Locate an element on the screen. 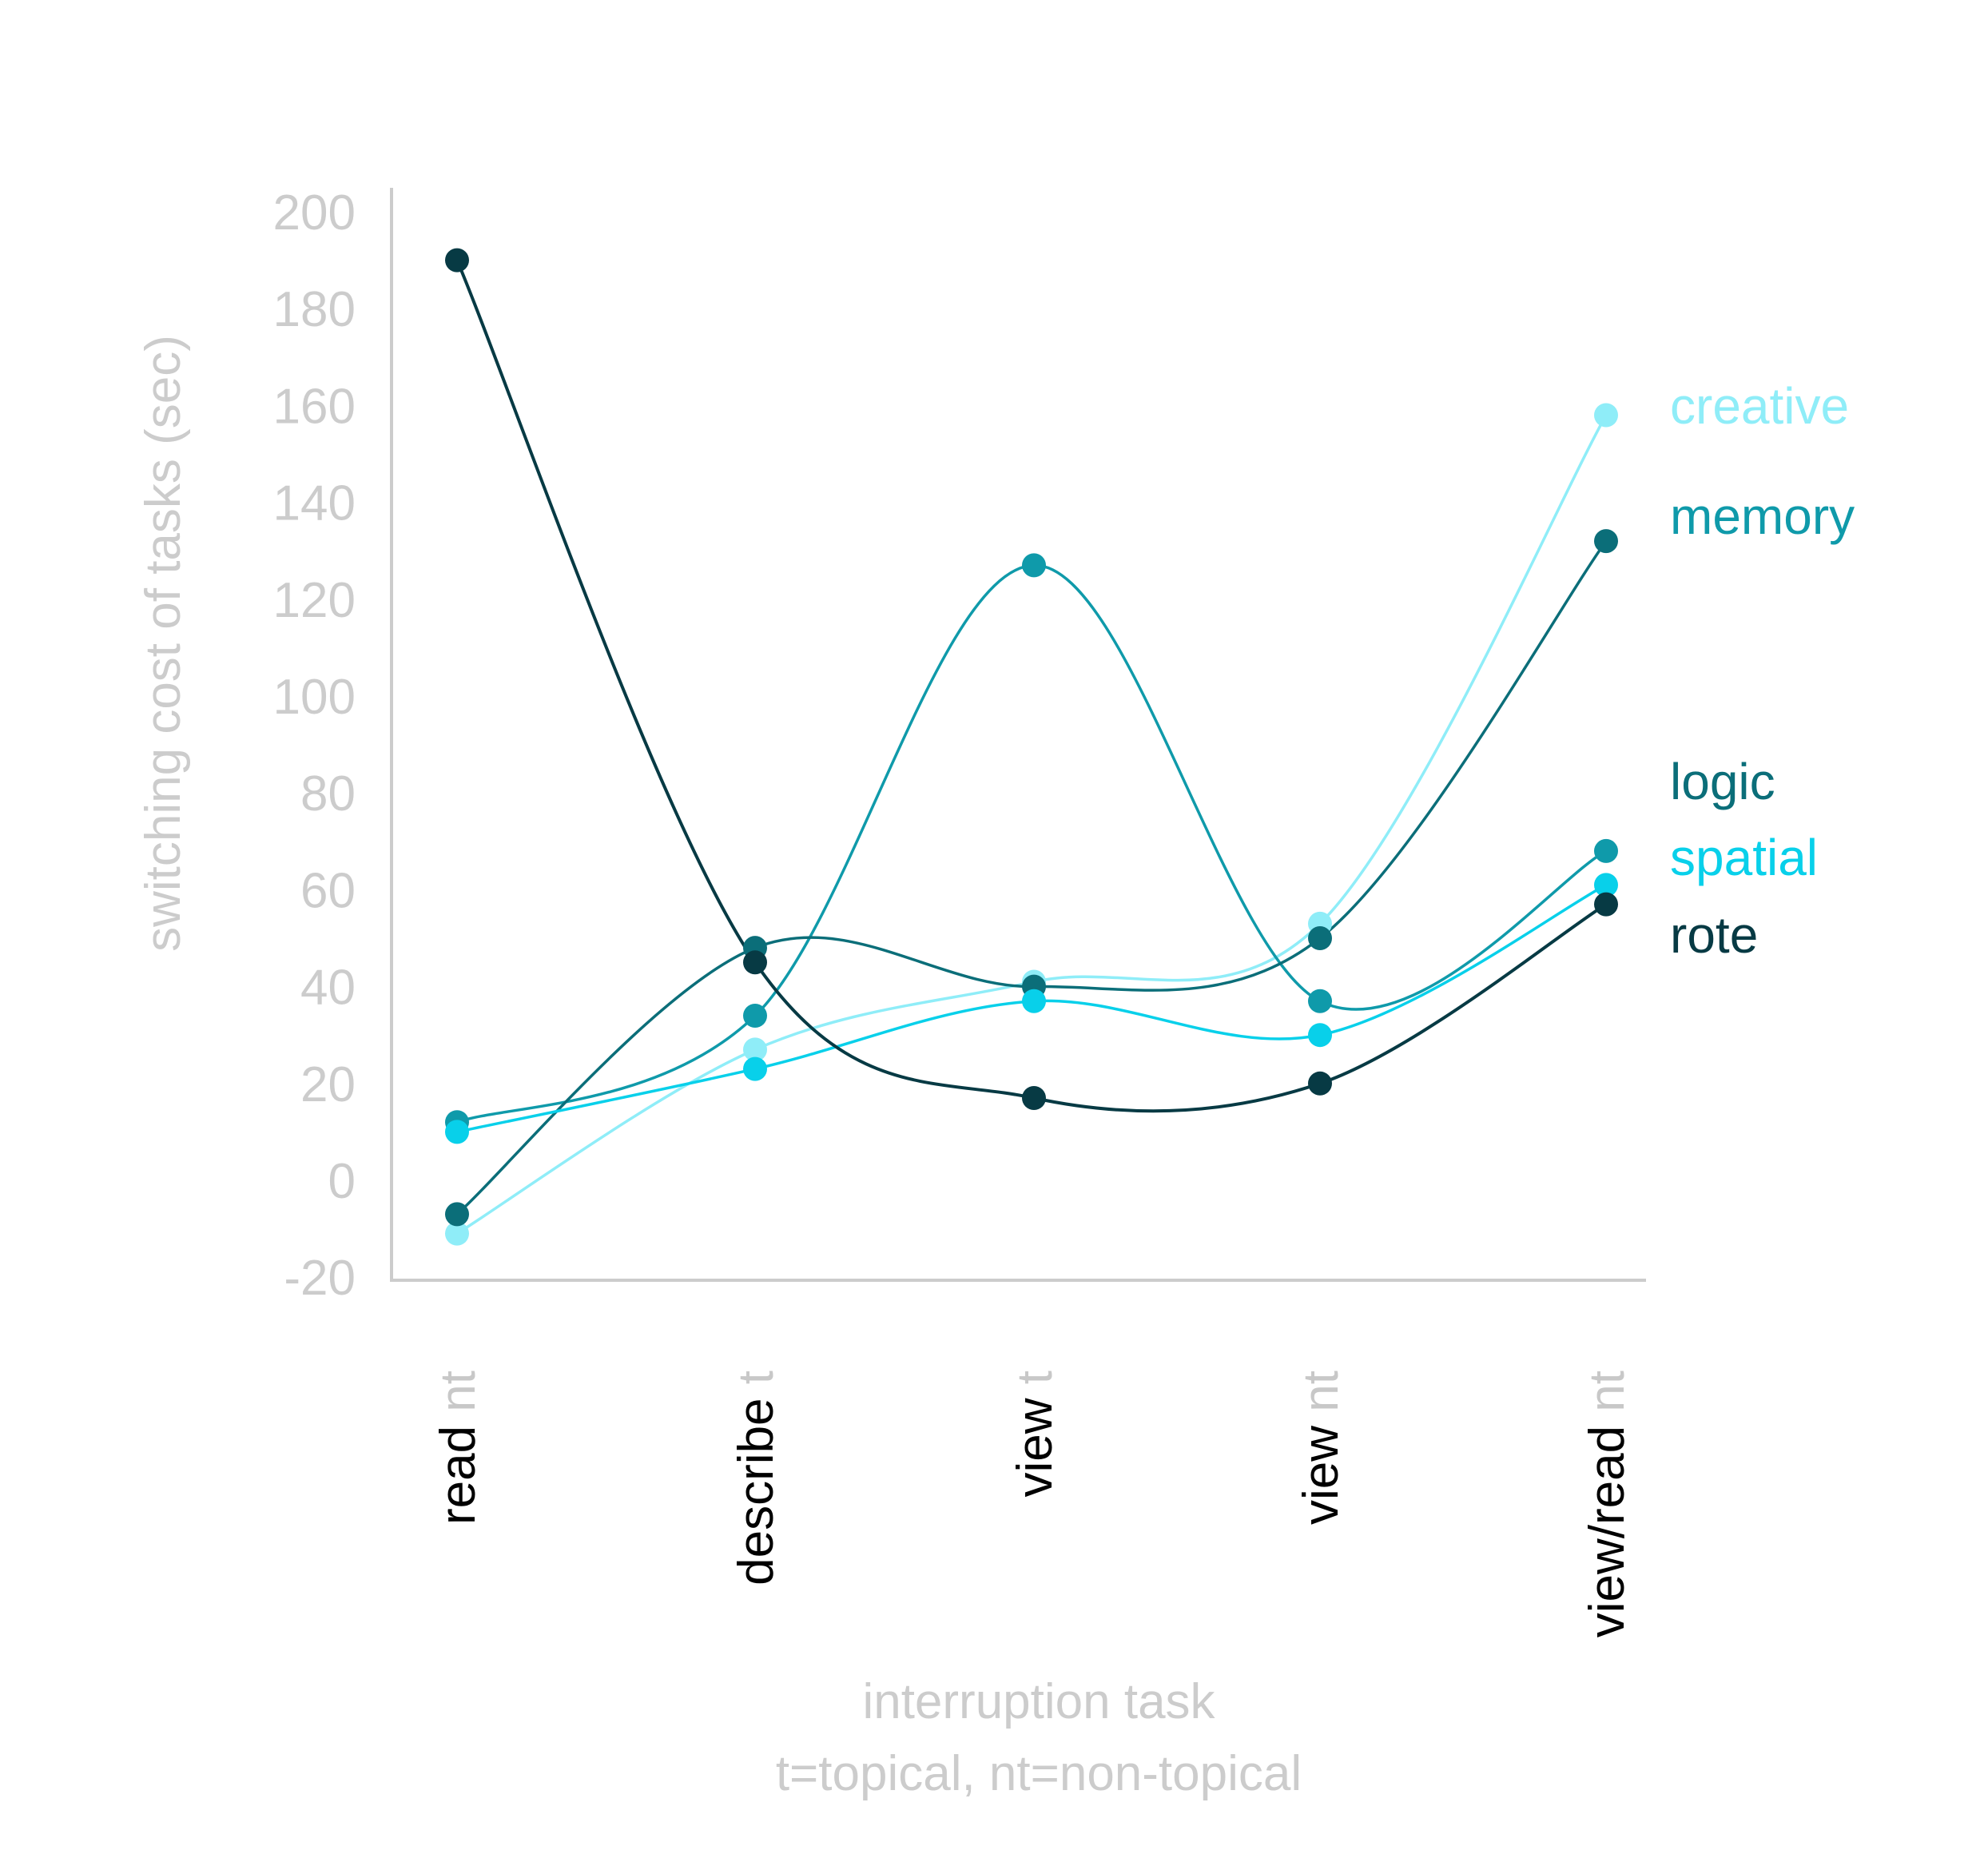 This screenshot has width=1988, height=1862. y-tick-label: 20 is located at coordinates (328, 1084).